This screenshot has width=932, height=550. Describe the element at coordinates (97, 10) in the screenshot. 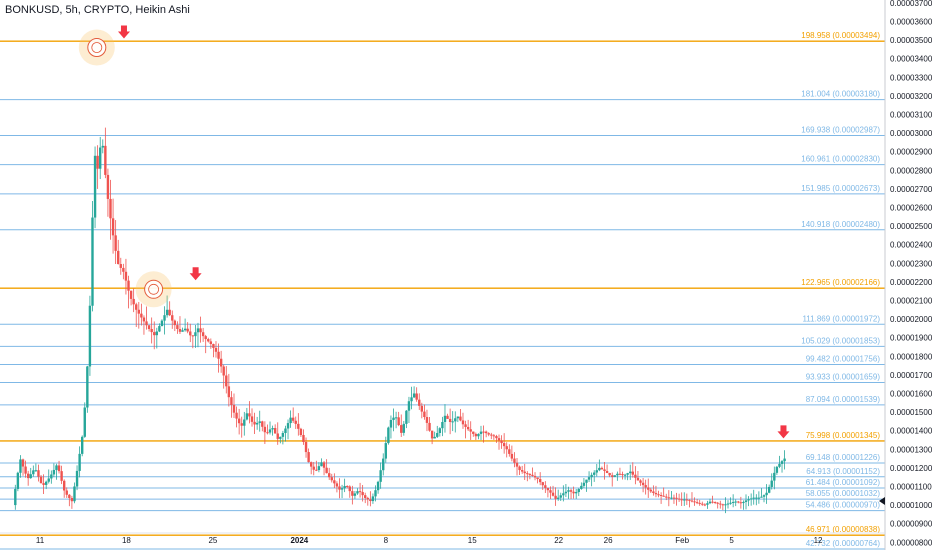

I see `chart-title: BONKUSD, 5h, CRYPTO, Heikin Ashi` at that location.